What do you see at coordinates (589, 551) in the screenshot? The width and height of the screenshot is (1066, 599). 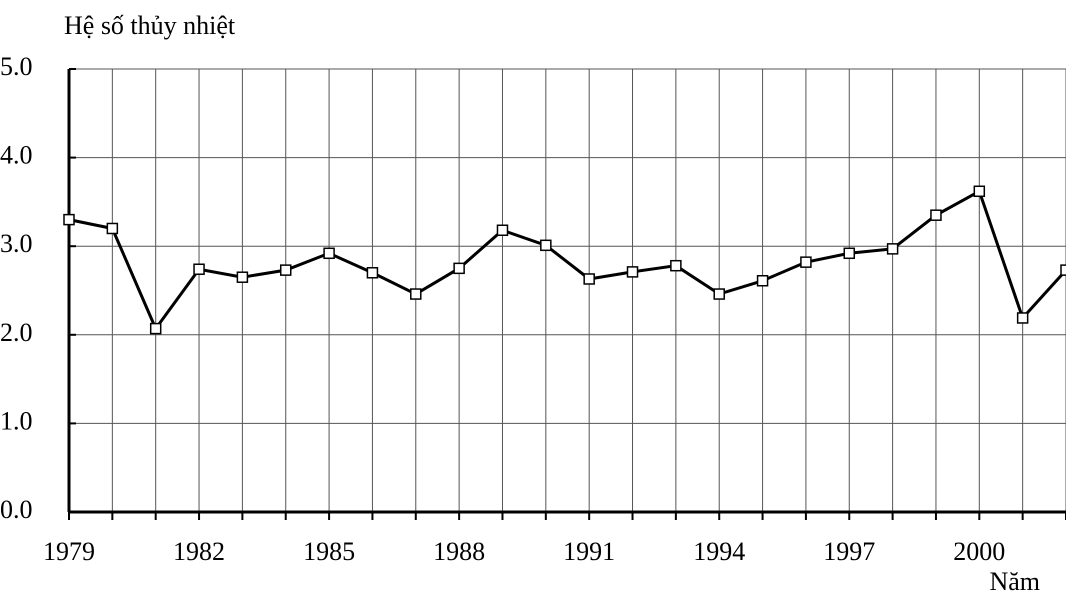 I see `x-tick-label: 1991` at bounding box center [589, 551].